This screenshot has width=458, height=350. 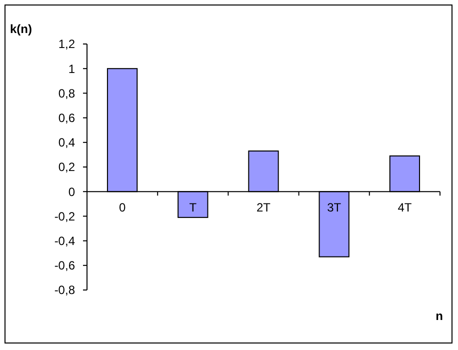 I want to click on y-tick-label: 0,4, so click(x=67, y=143).